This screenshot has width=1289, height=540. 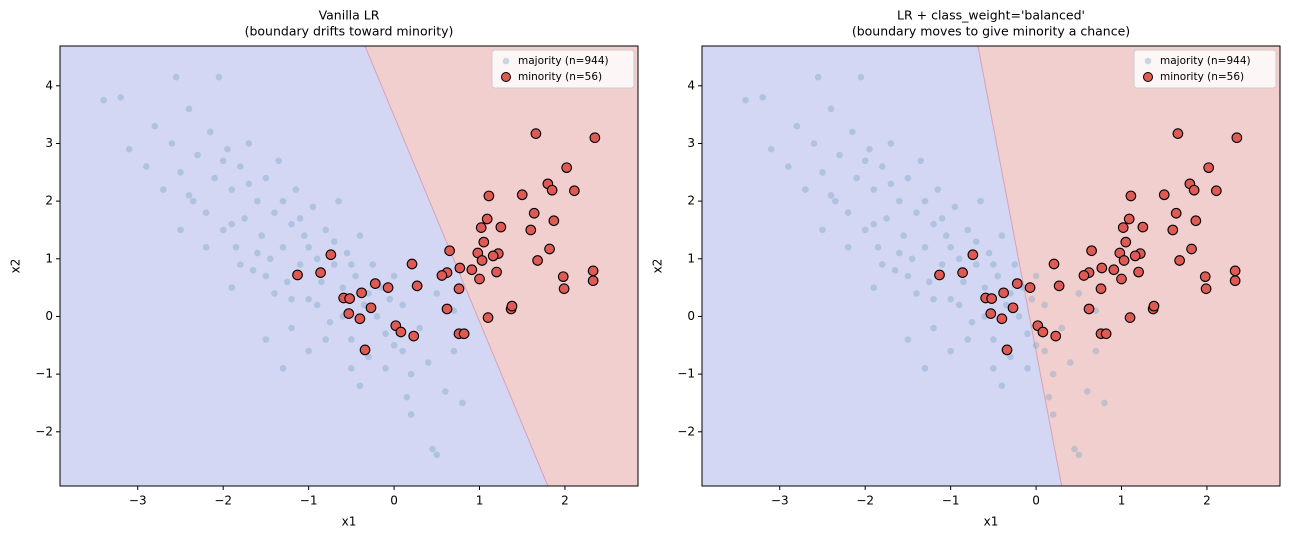 What do you see at coordinates (691, 201) in the screenshot?
I see `y-tick-label: 2` at bounding box center [691, 201].